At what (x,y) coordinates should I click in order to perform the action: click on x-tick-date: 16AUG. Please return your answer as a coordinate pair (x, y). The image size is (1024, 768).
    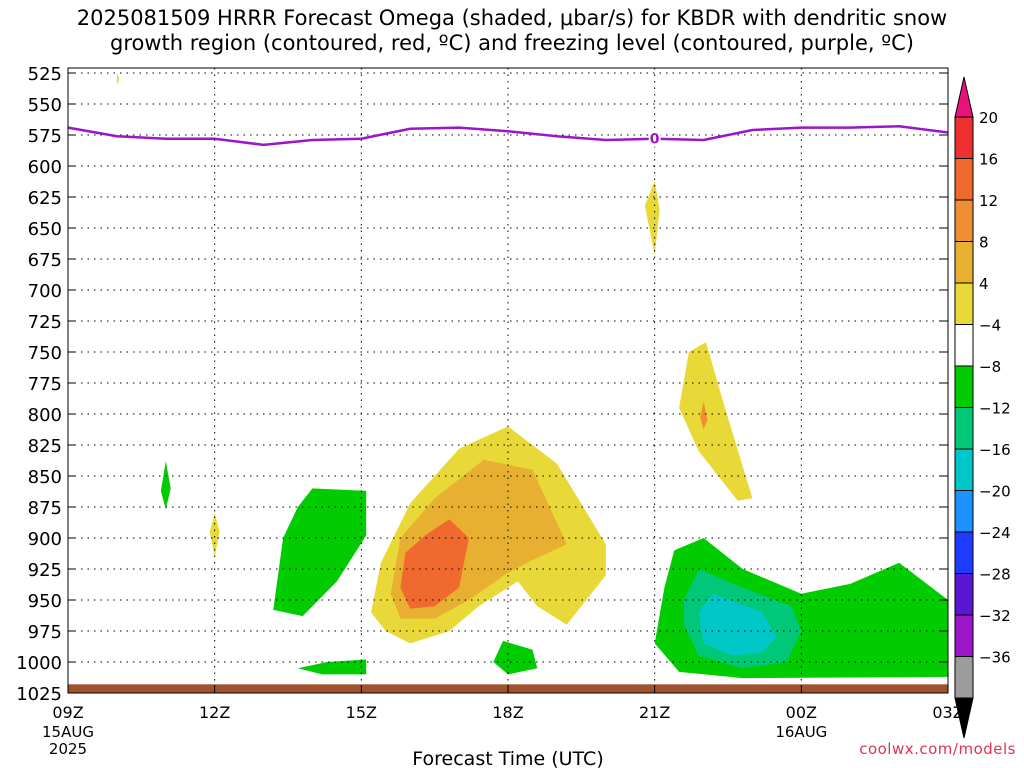
    Looking at the image, I should click on (801, 732).